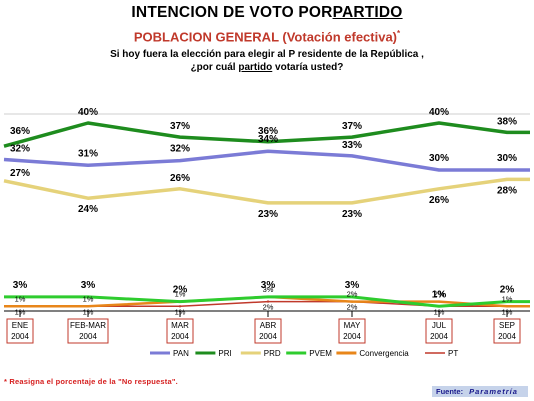 This screenshot has width=534, height=401. What do you see at coordinates (352, 325) in the screenshot?
I see `x-tick-label-4: MAY` at bounding box center [352, 325].